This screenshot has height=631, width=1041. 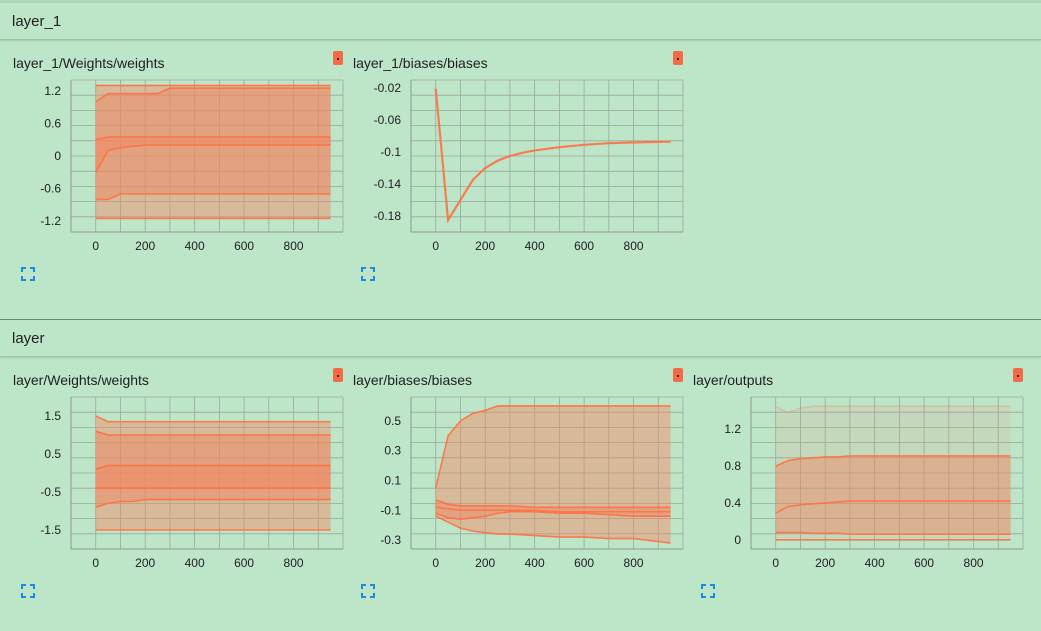 I want to click on y-tick-label: -0.3, so click(x=390, y=540).